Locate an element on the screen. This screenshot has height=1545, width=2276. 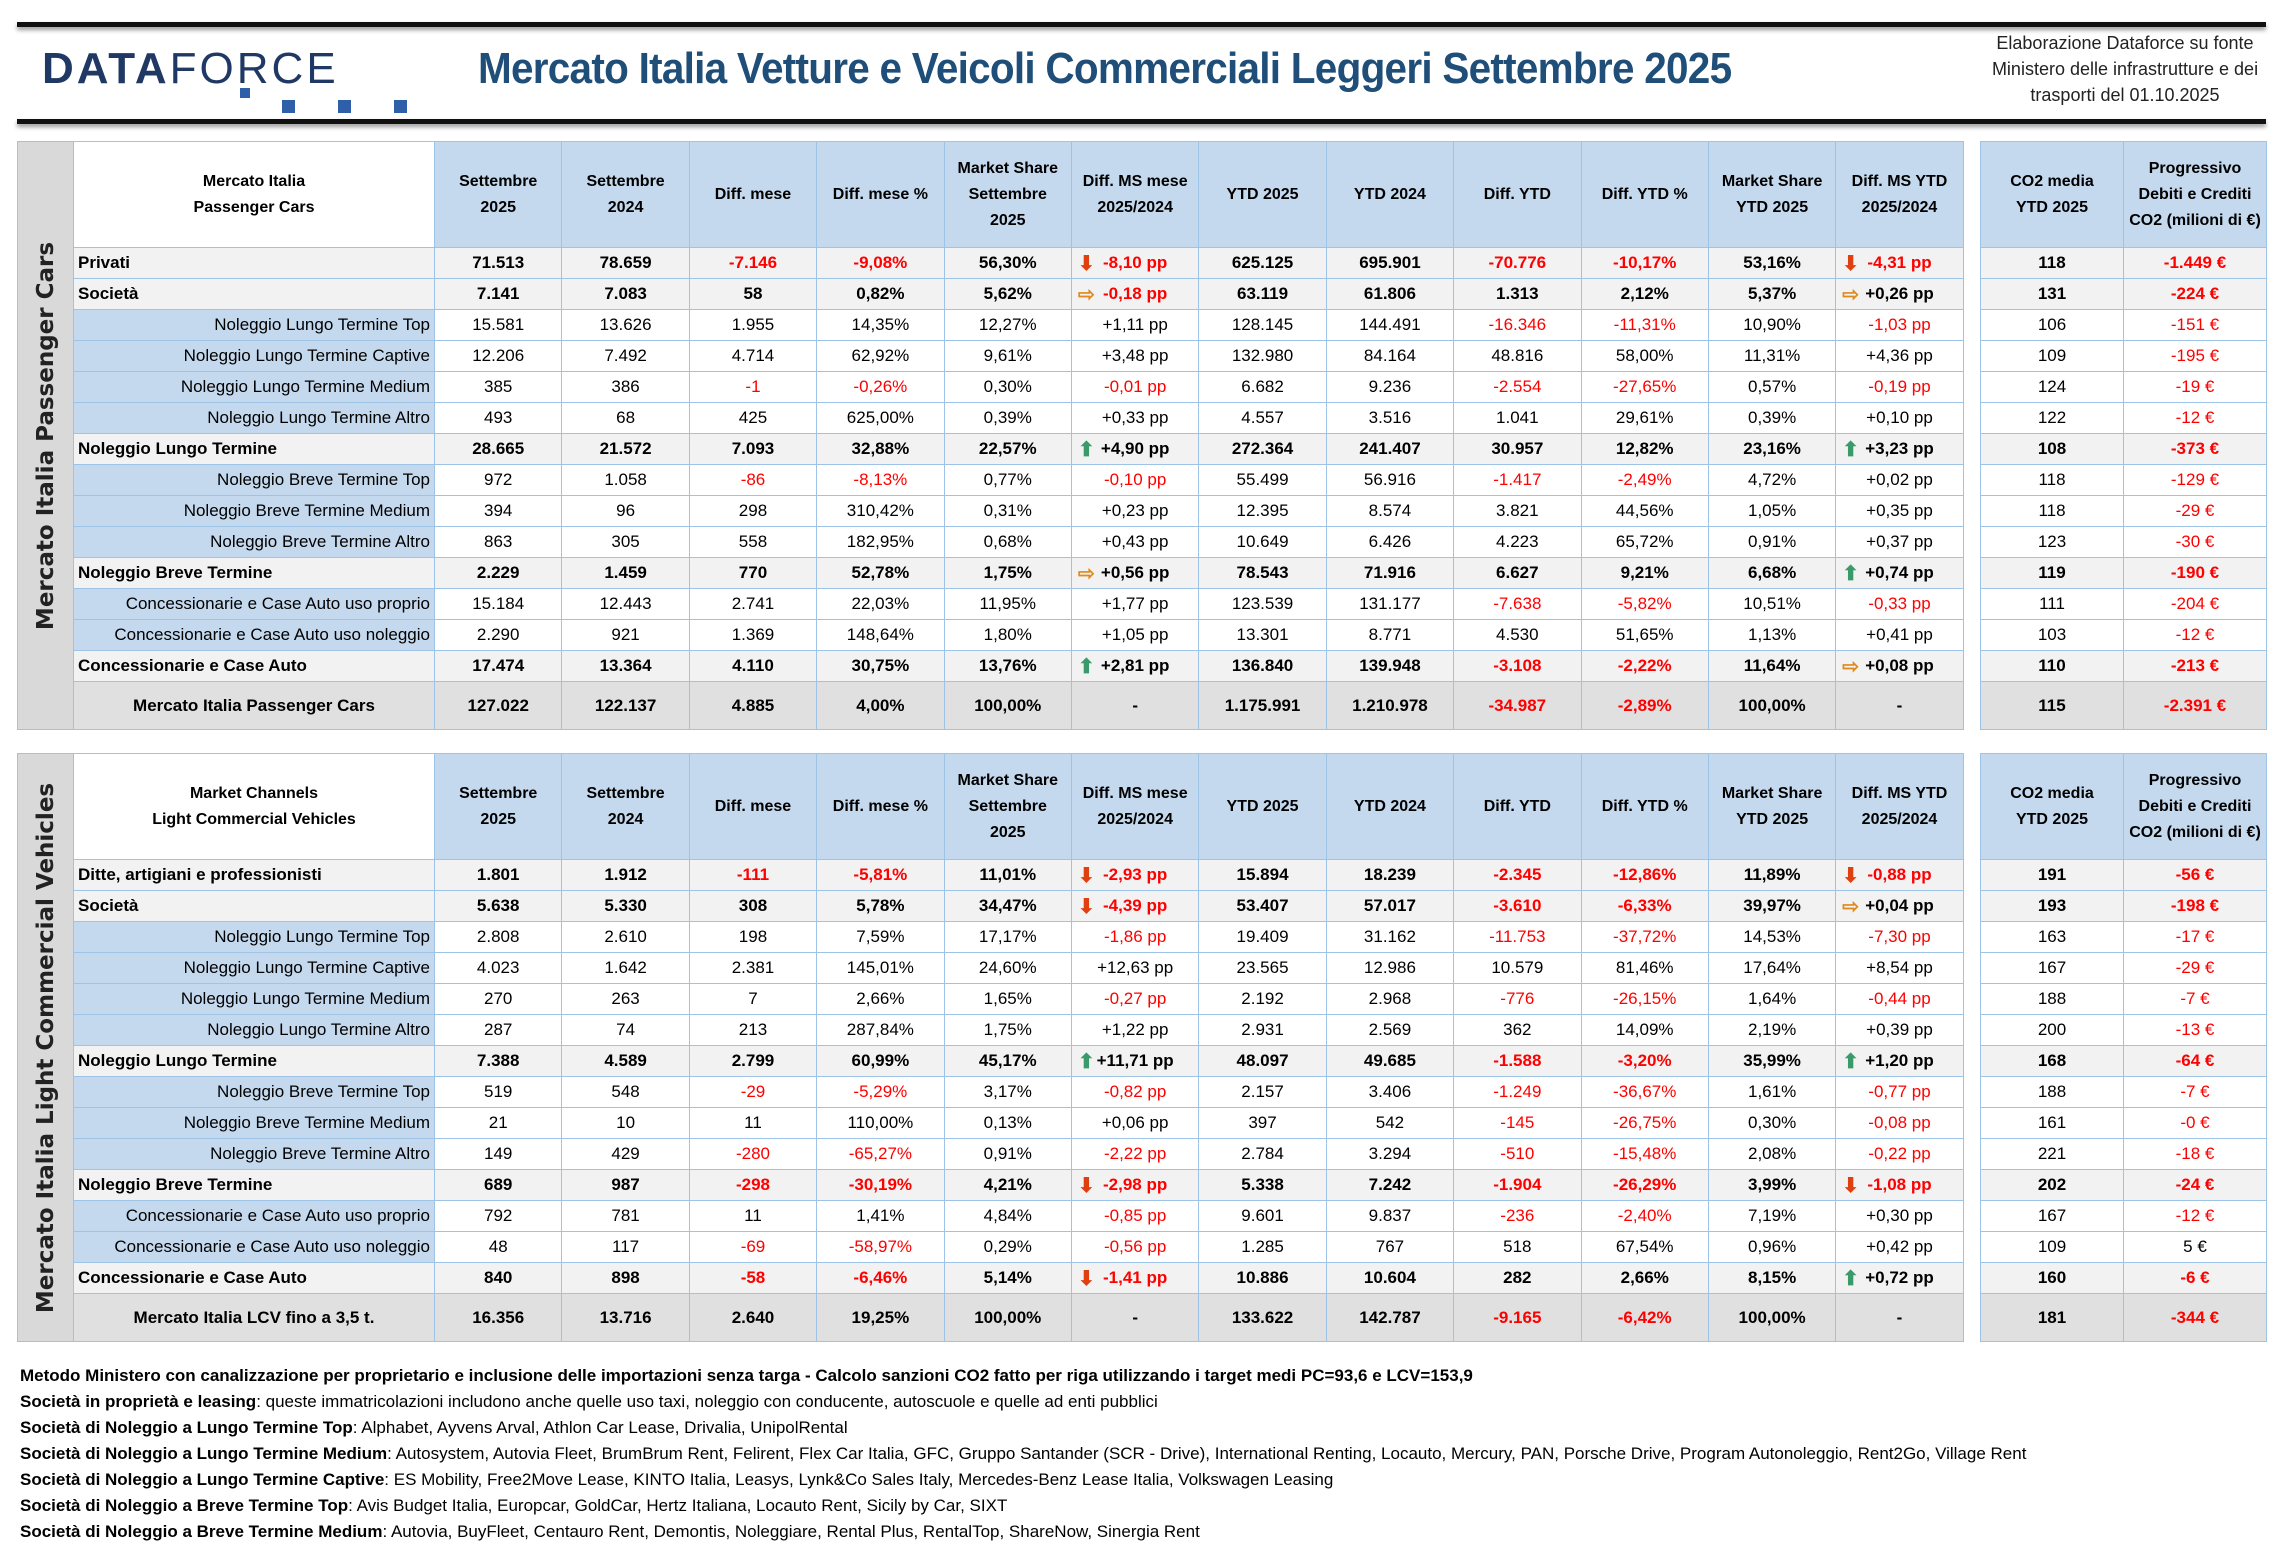
cell: +0,39 pp is located at coordinates (1899, 1030).